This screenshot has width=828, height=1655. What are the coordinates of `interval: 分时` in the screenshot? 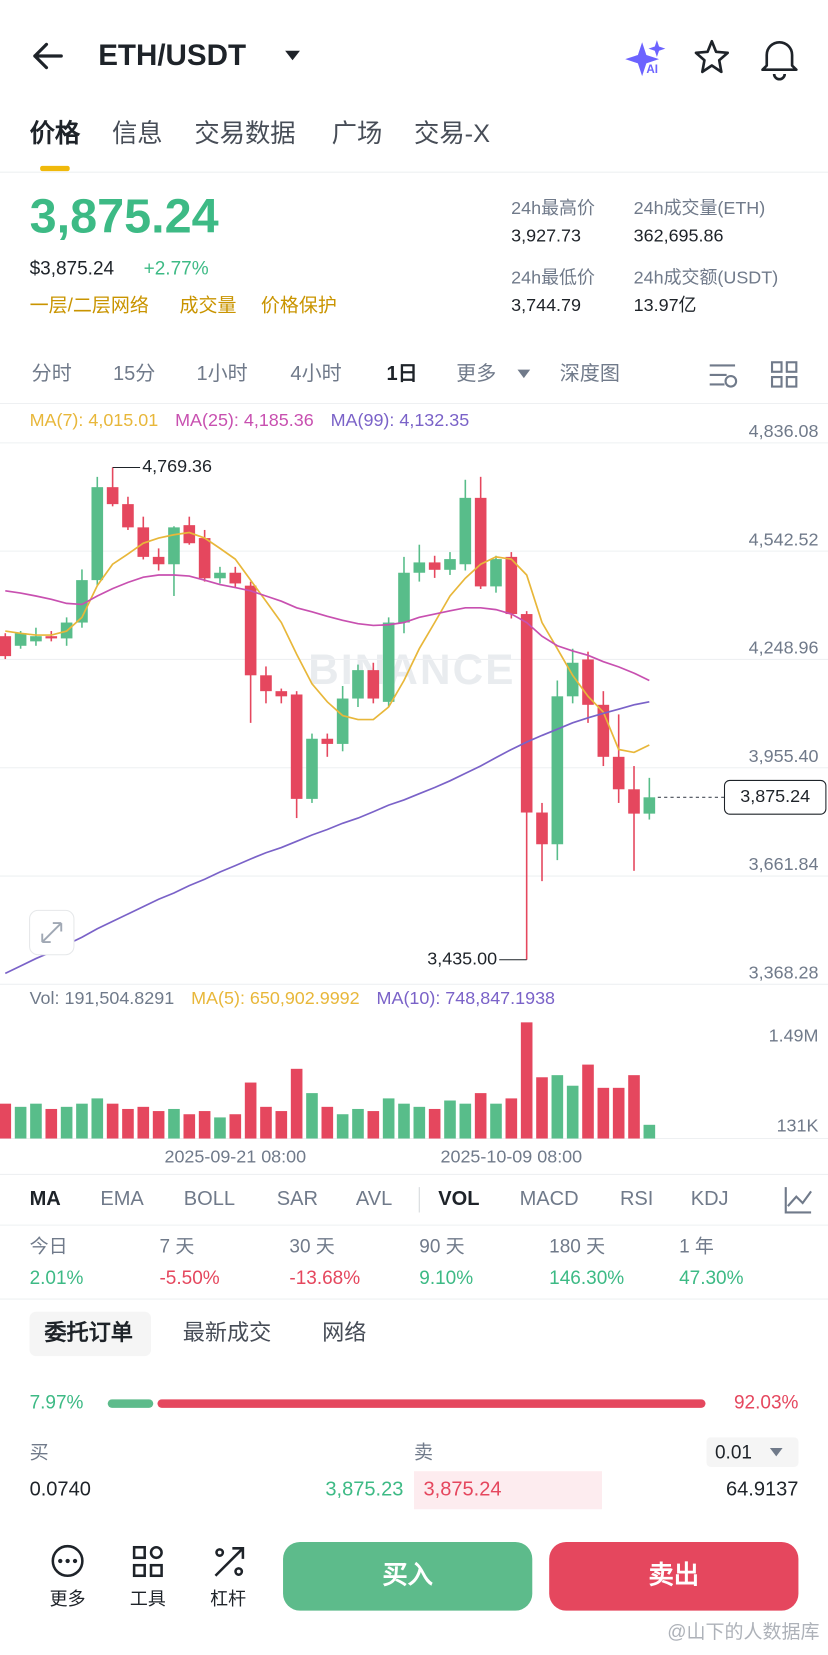 It's located at (52, 373).